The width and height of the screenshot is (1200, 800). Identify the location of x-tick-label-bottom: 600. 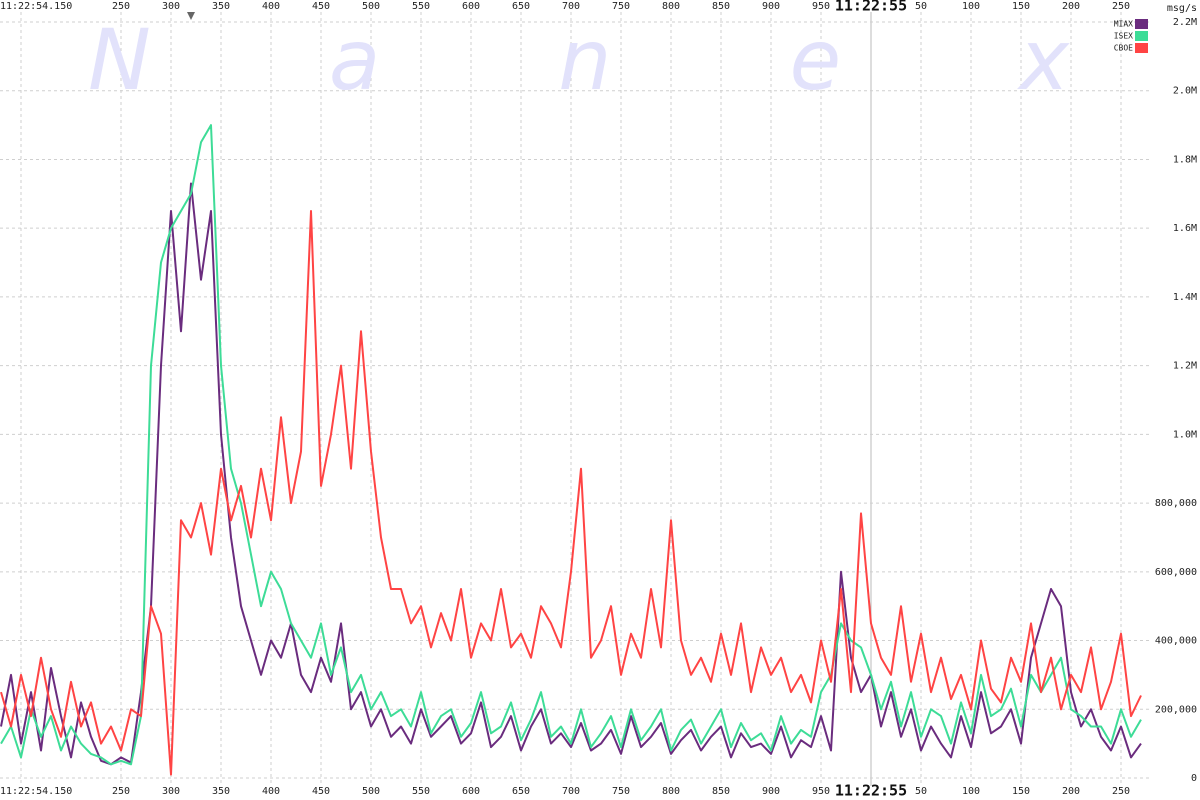
(471, 791).